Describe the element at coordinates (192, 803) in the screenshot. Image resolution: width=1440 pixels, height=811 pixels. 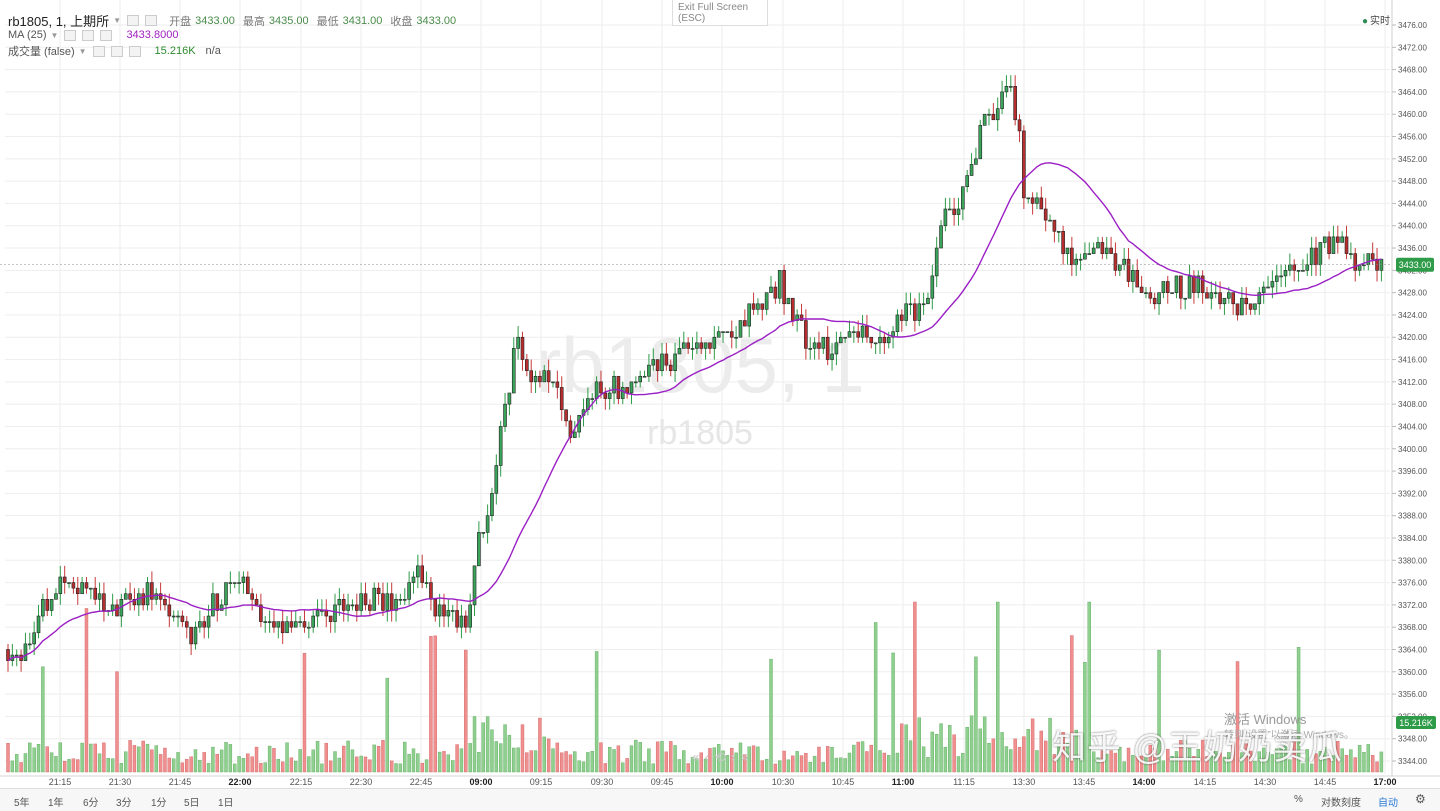
I see `period-5d-button: 5日` at that location.